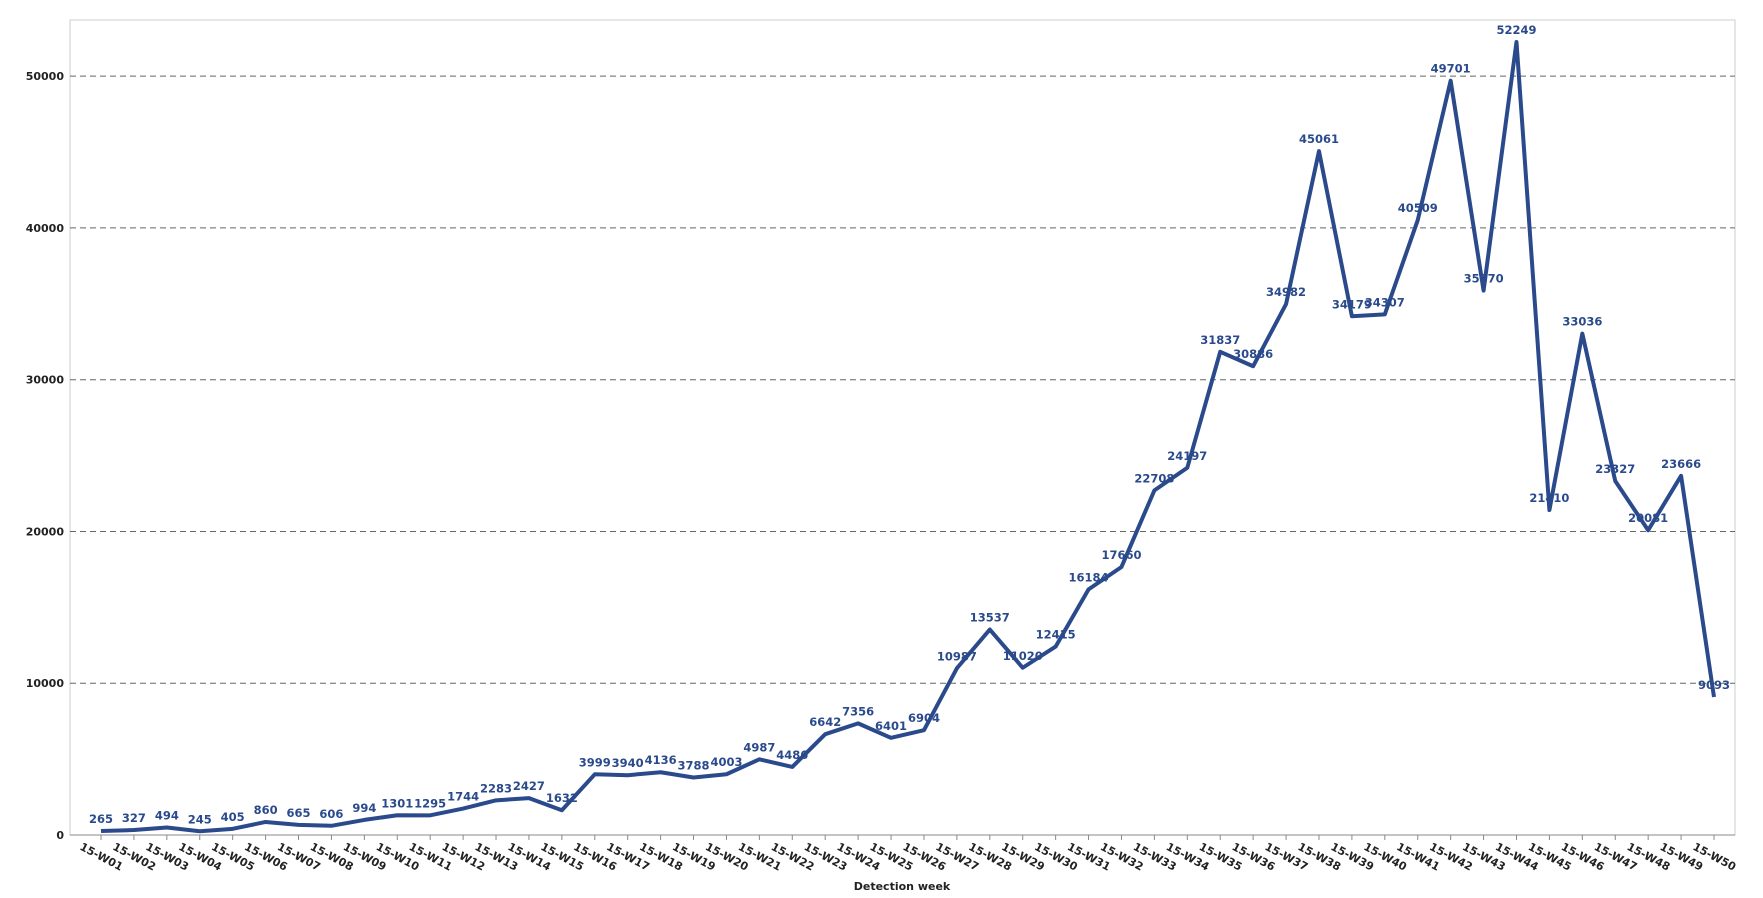 The width and height of the screenshot is (1763, 898). I want to click on data-label: 994, so click(364, 808).